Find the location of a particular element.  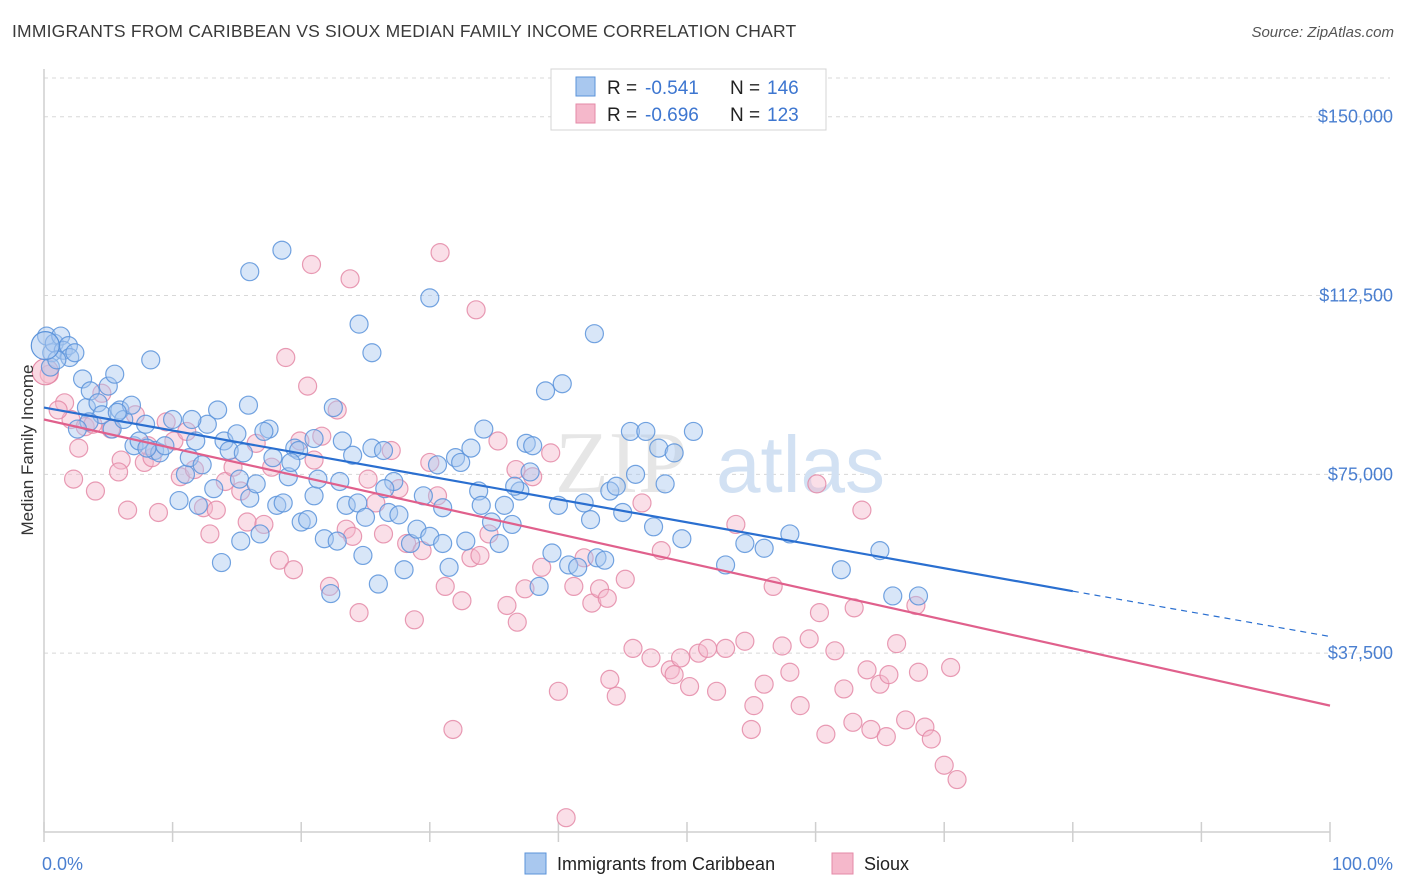

legend-n-value-blue: 146 is located at coordinates (783, 88).